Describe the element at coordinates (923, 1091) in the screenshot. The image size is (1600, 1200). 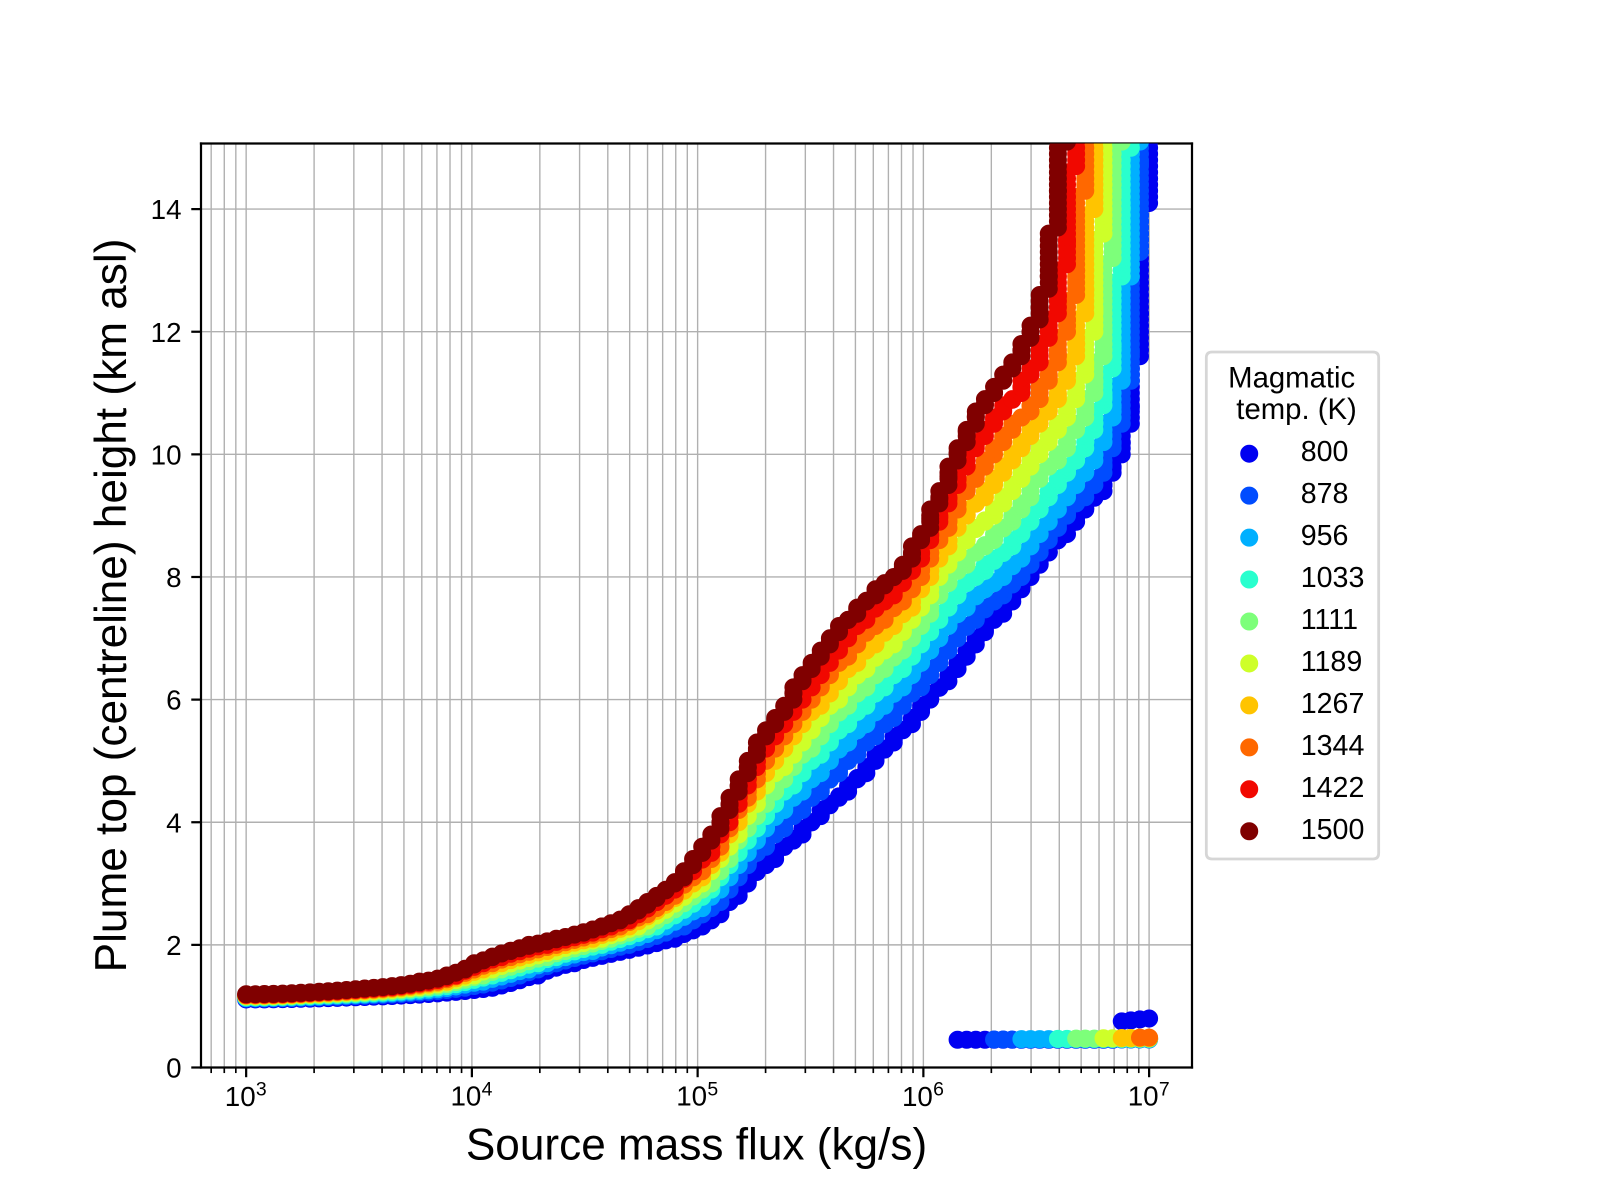
I see `svg-text: 1 0 6` at that location.